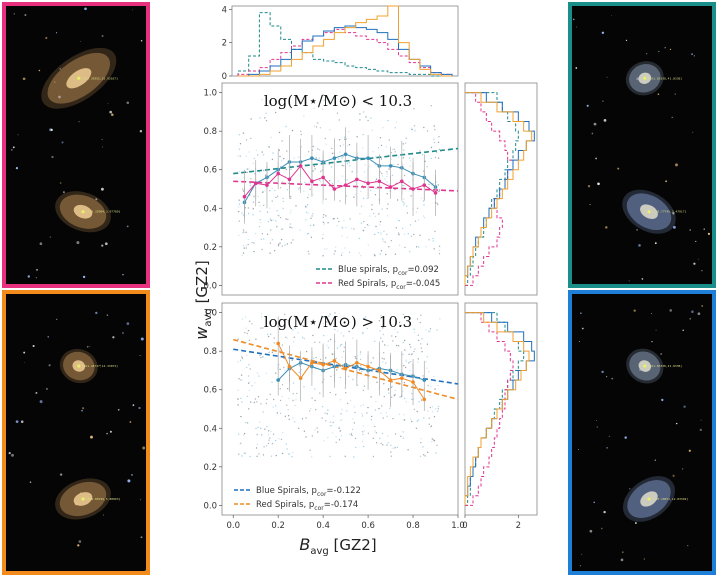 The height and width of the screenshot is (577, 718). What do you see at coordinates (103, 212) in the screenshot?
I see `galaxy-coordinate-label: [219.35984,3.97780]` at bounding box center [103, 212].